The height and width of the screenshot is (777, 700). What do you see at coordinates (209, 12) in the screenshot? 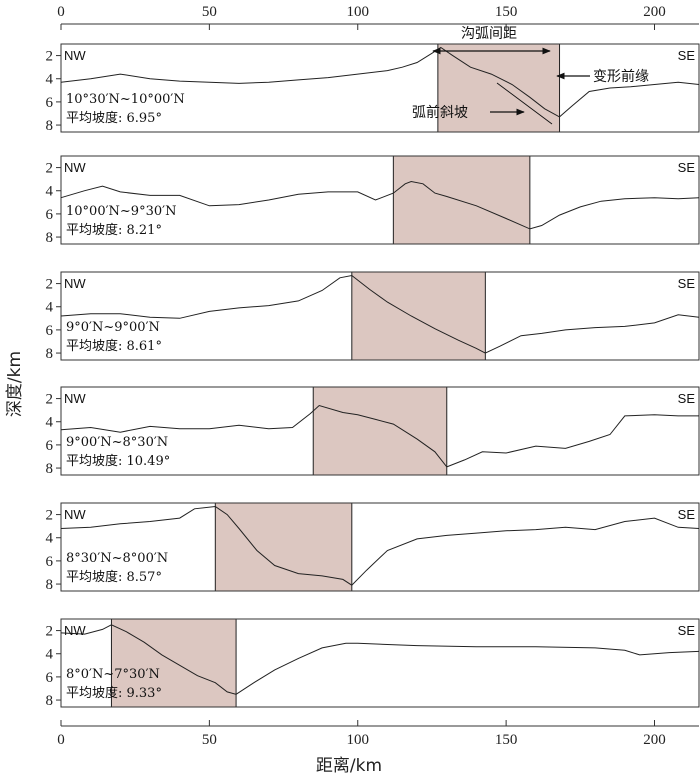
I see `x-tick-label-top: 50` at bounding box center [209, 12].